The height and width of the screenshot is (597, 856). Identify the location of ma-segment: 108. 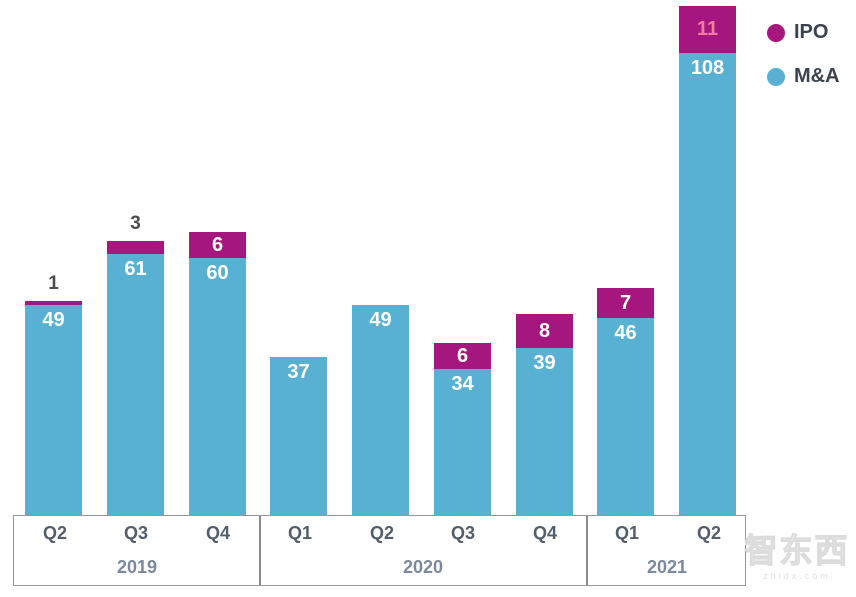
(707, 284).